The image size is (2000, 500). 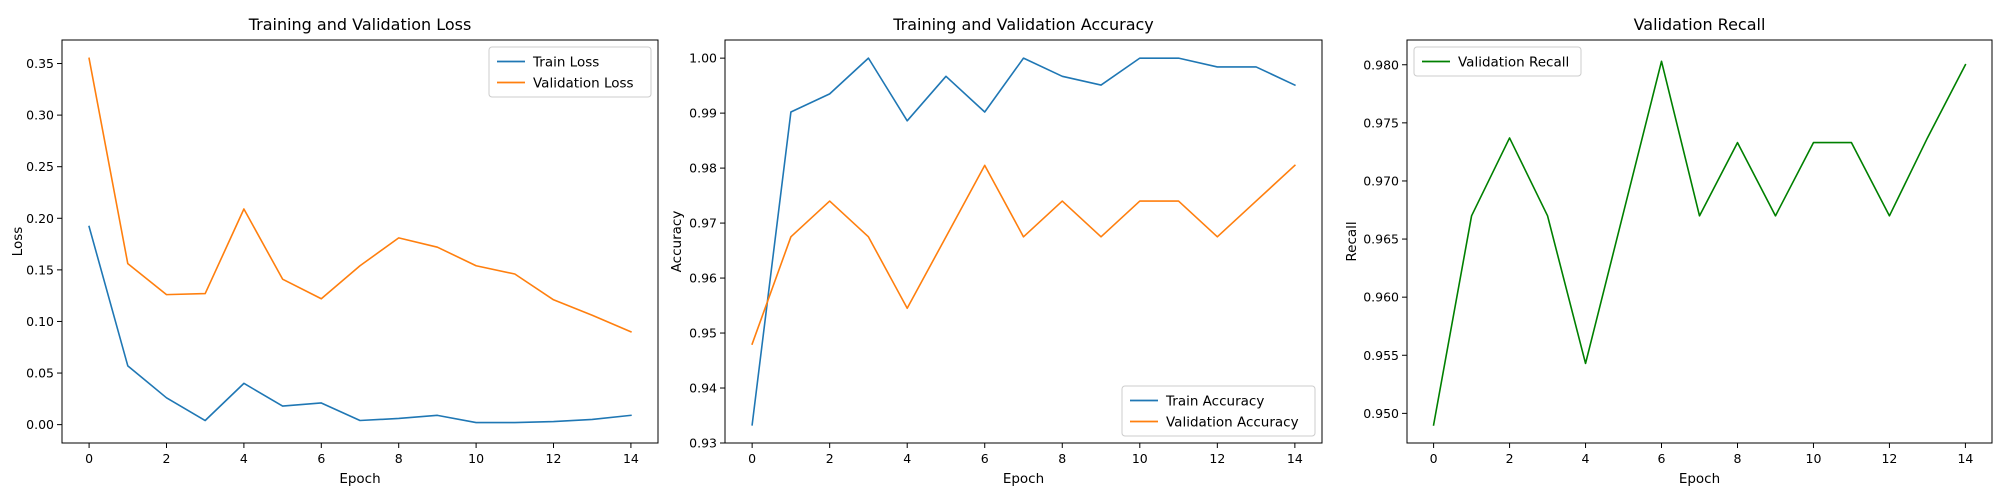 I want to click on y-tick-label: 0.10, so click(x=40, y=321).